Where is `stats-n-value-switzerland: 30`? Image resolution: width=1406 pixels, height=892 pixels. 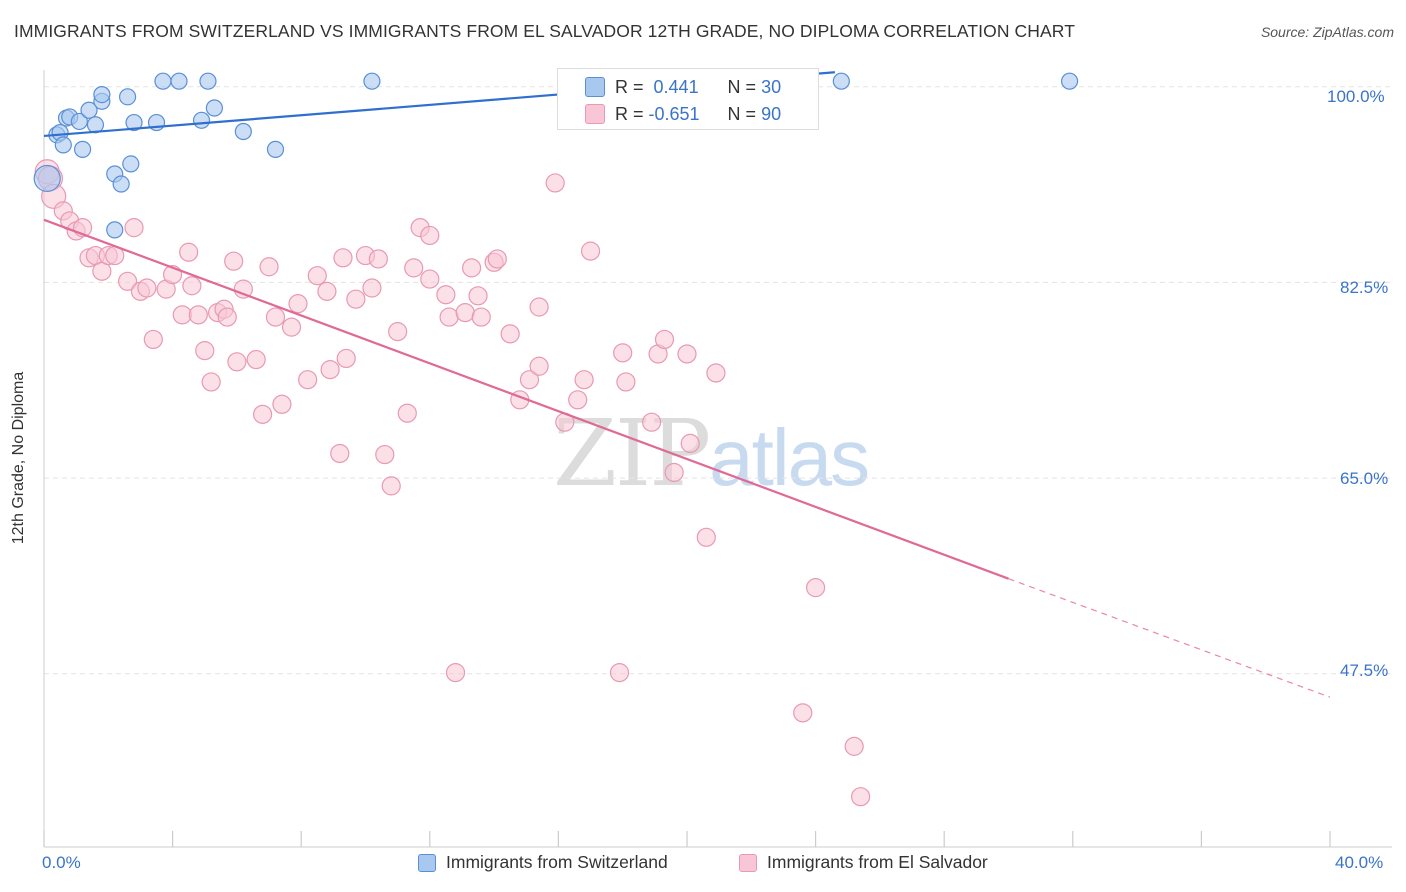
stats-n-value-switzerland: 30 is located at coordinates (771, 86).